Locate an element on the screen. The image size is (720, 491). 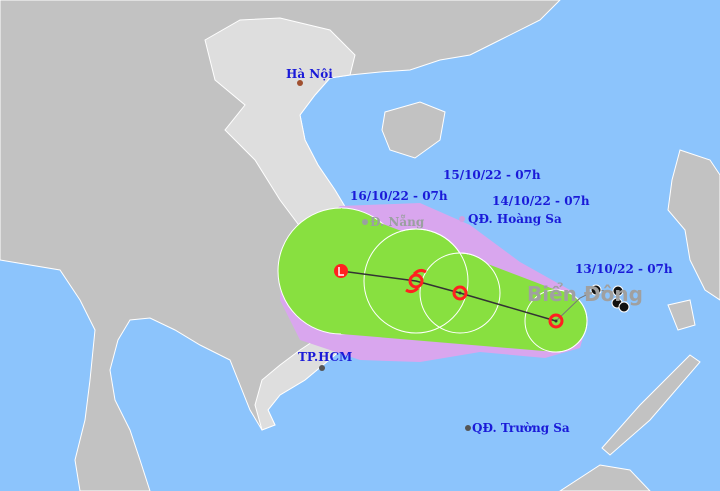
mindoro is located at coordinates (681, 315).